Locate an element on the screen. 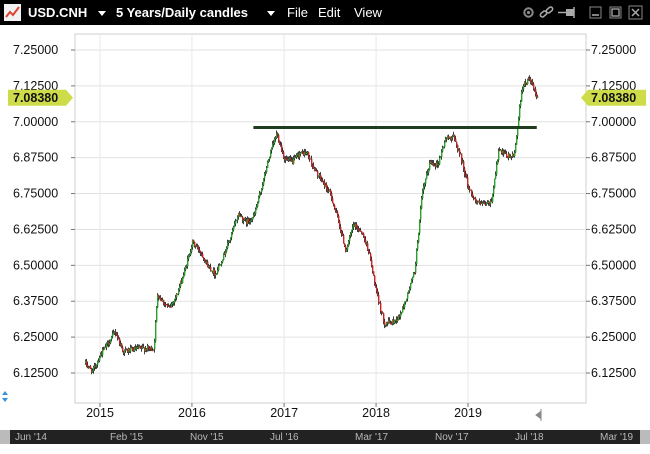 The height and width of the screenshot is (454, 650). pin-icon is located at coordinates (568, 12).